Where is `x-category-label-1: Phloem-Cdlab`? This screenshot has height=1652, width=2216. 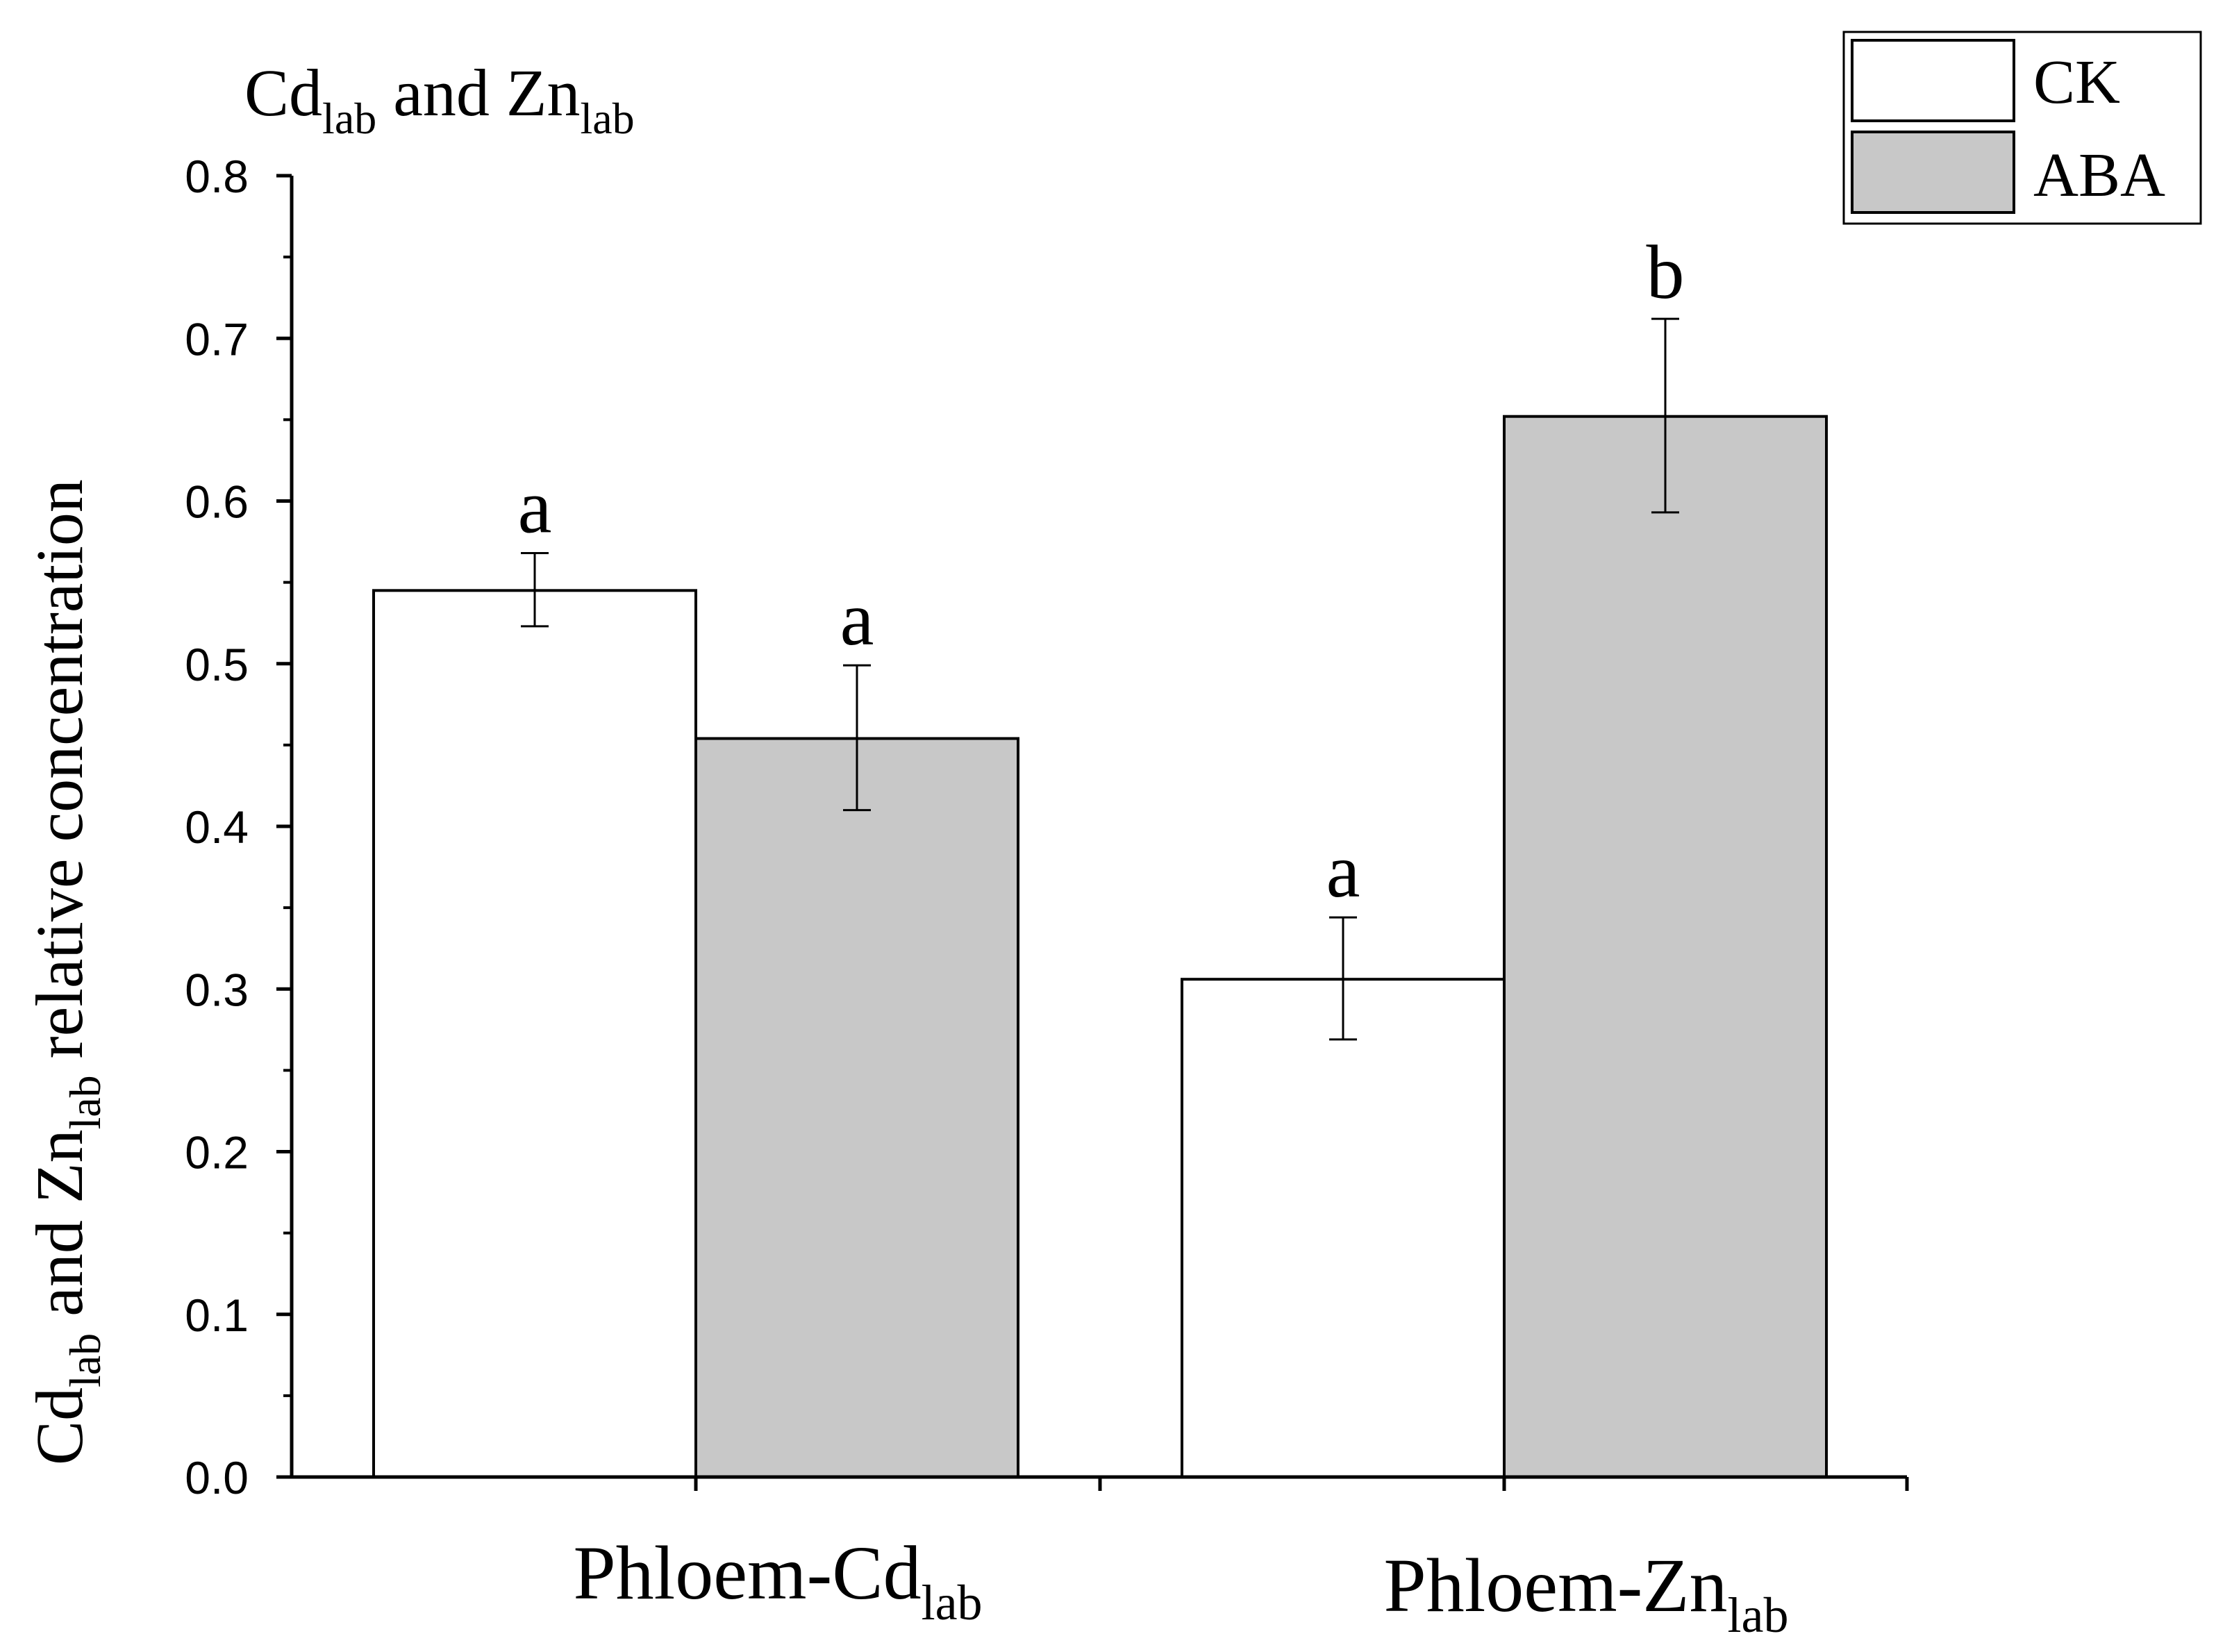
x-category-label-1: Phloem-Cdlab is located at coordinates (777, 1580).